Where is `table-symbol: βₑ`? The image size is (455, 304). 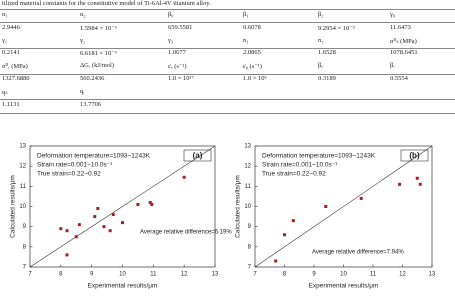
table-symbol: βₑ is located at coordinates (320, 66).